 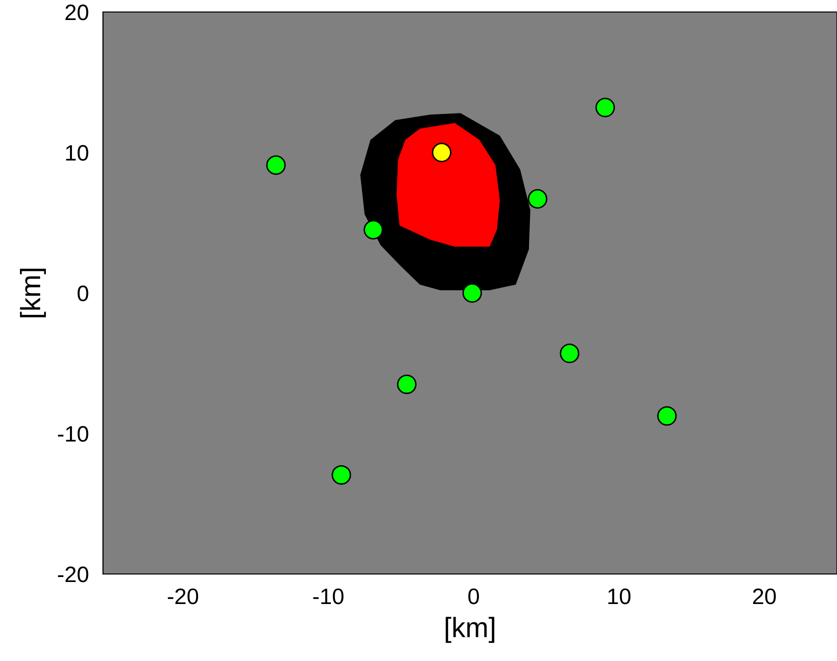 What do you see at coordinates (328, 596) in the screenshot?
I see `x-tick-label: -10` at bounding box center [328, 596].